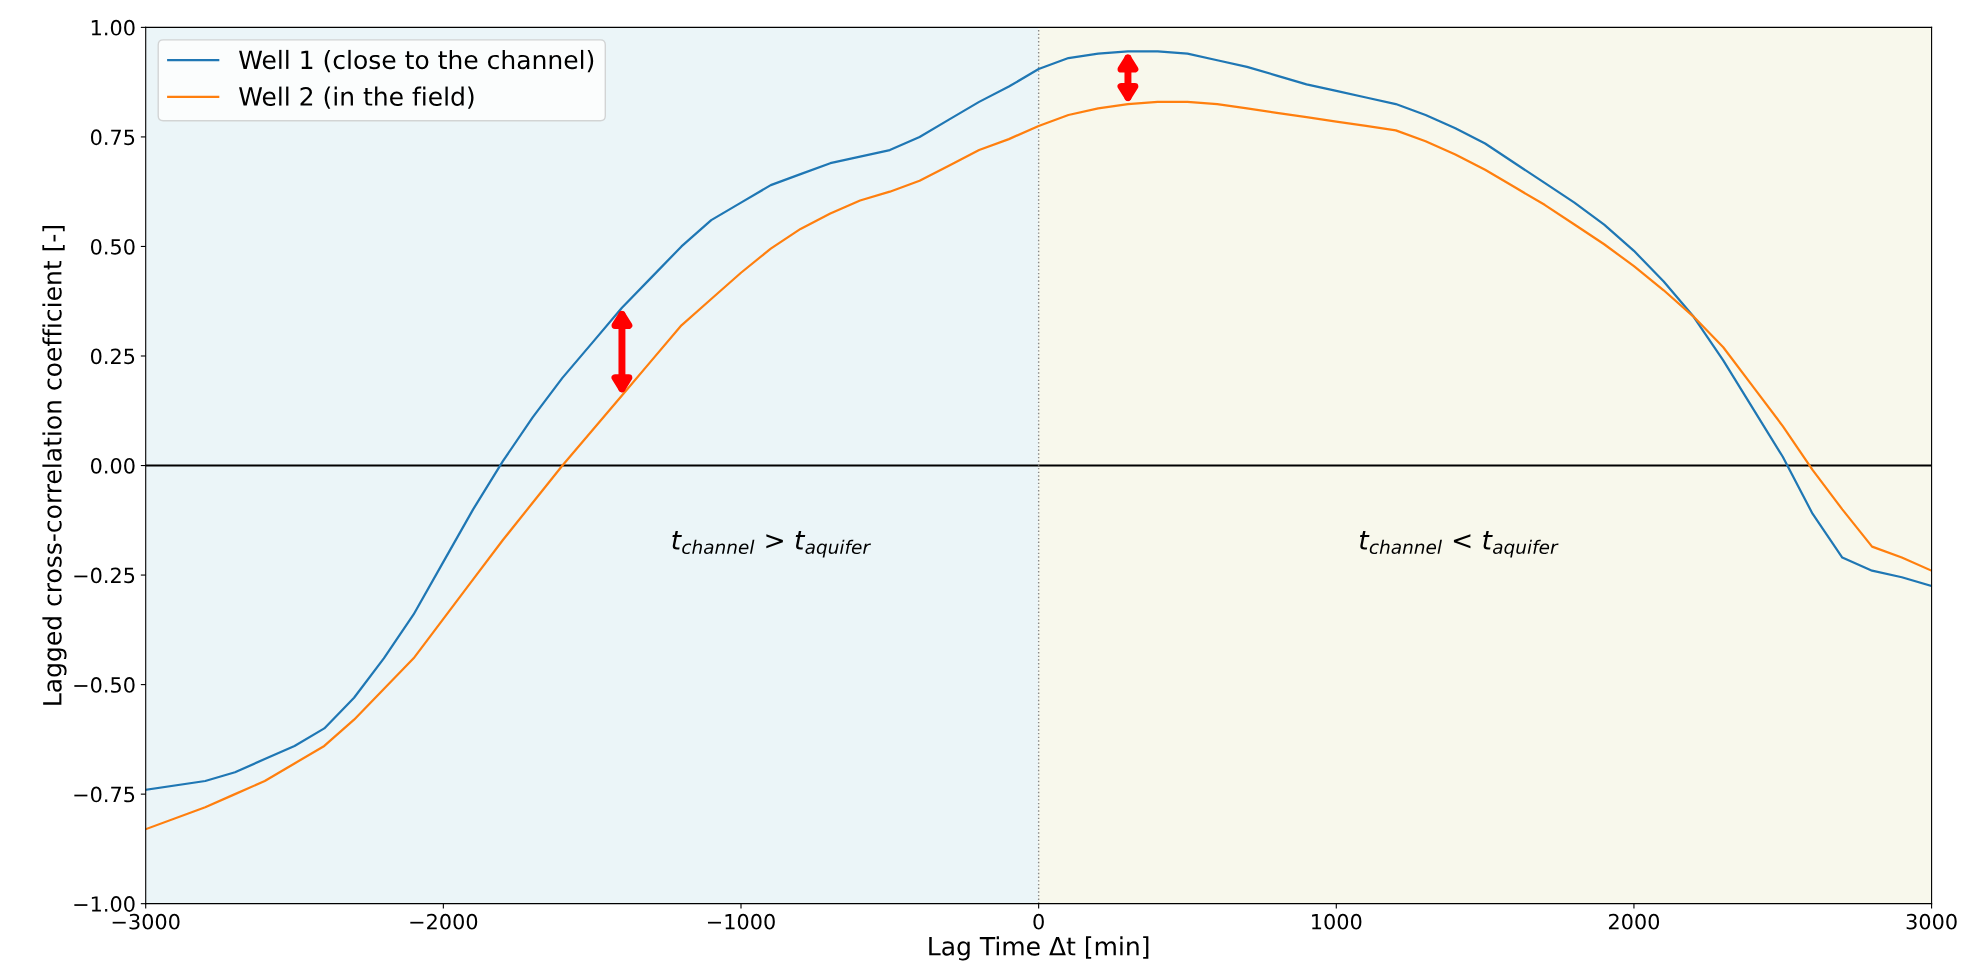 This screenshot has height=978, width=1969. I want to click on y-tick-label: −0.50, so click(104, 685).